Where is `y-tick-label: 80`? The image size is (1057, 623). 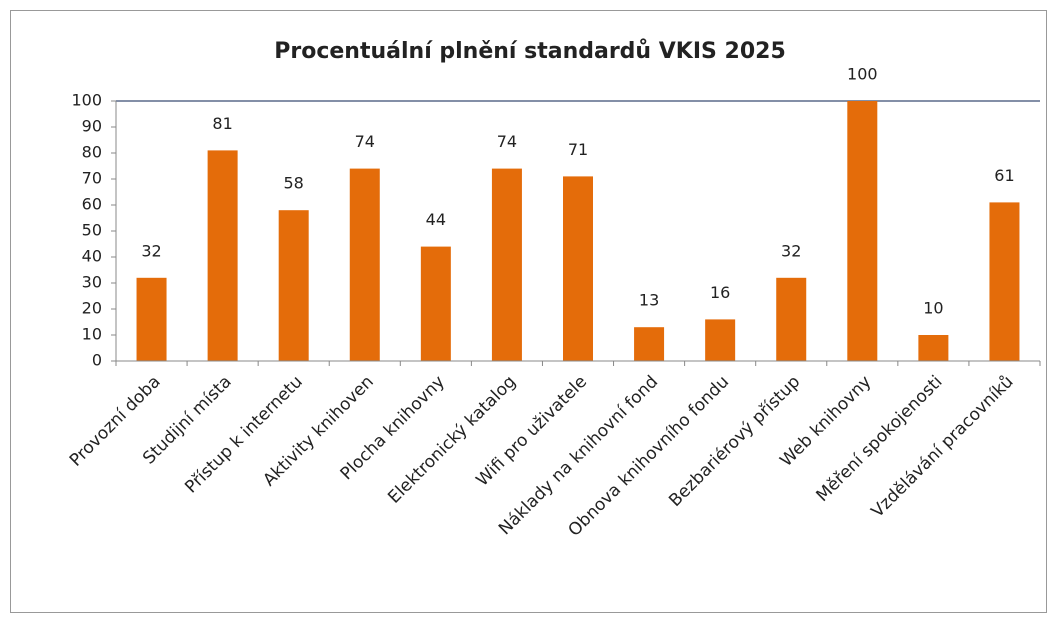 y-tick-label: 80 is located at coordinates (92, 152).